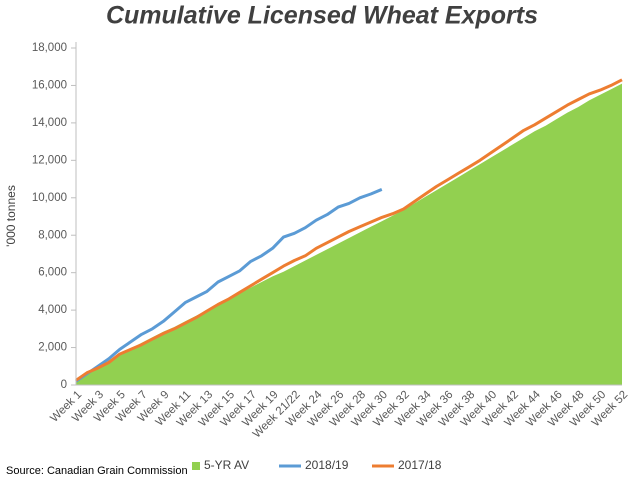  What do you see at coordinates (49, 198) in the screenshot?
I see `y-tick-label: 10,000` at bounding box center [49, 198].